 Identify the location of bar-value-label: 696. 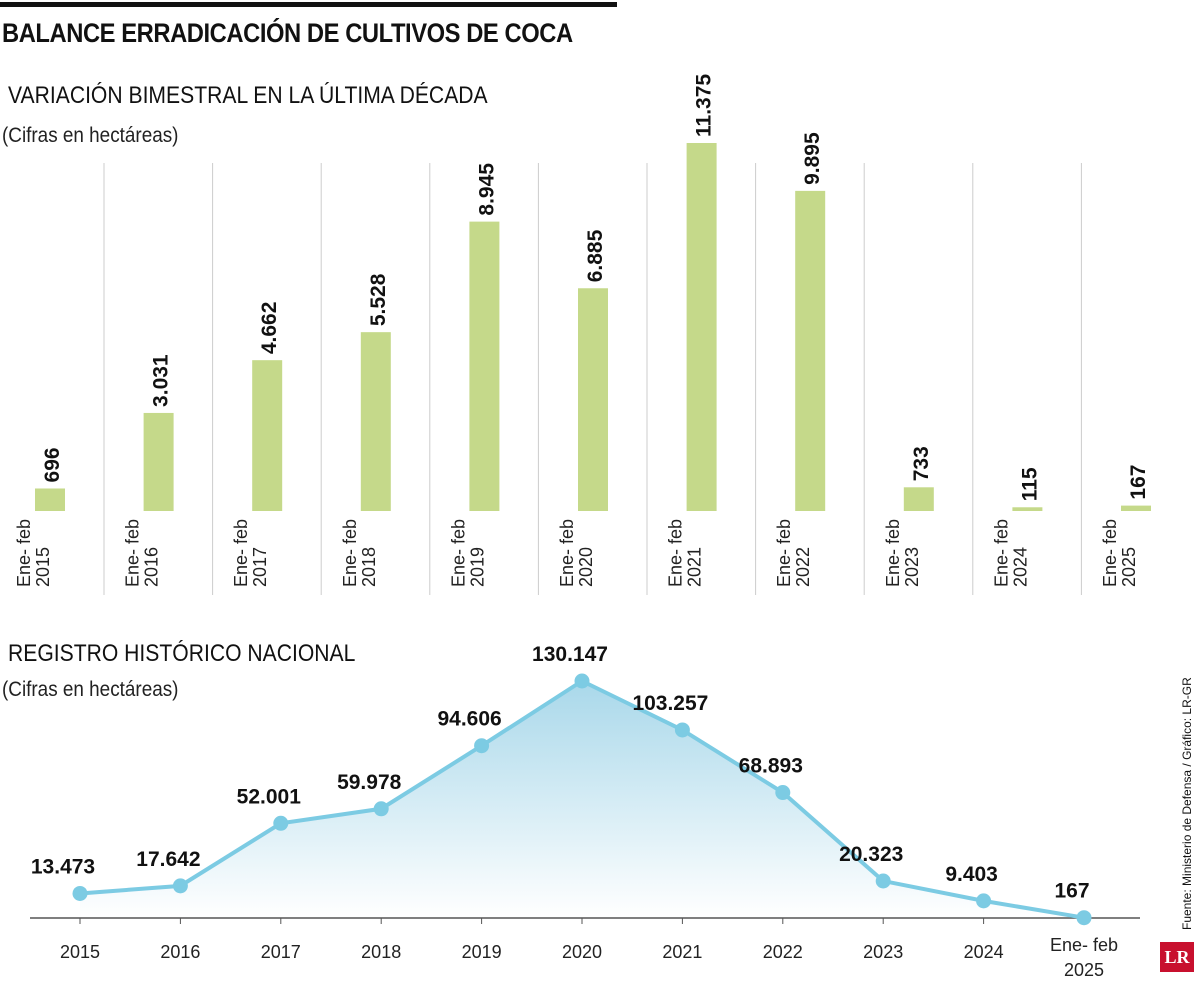
(52, 464).